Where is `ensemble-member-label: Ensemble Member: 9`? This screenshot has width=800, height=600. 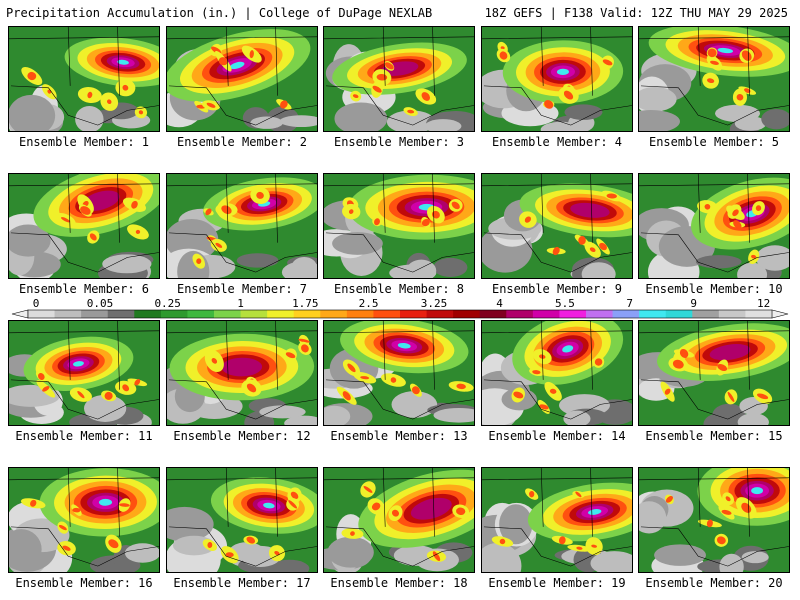
ensemble-member-label: Ensemble Member: 9 is located at coordinates (557, 289).